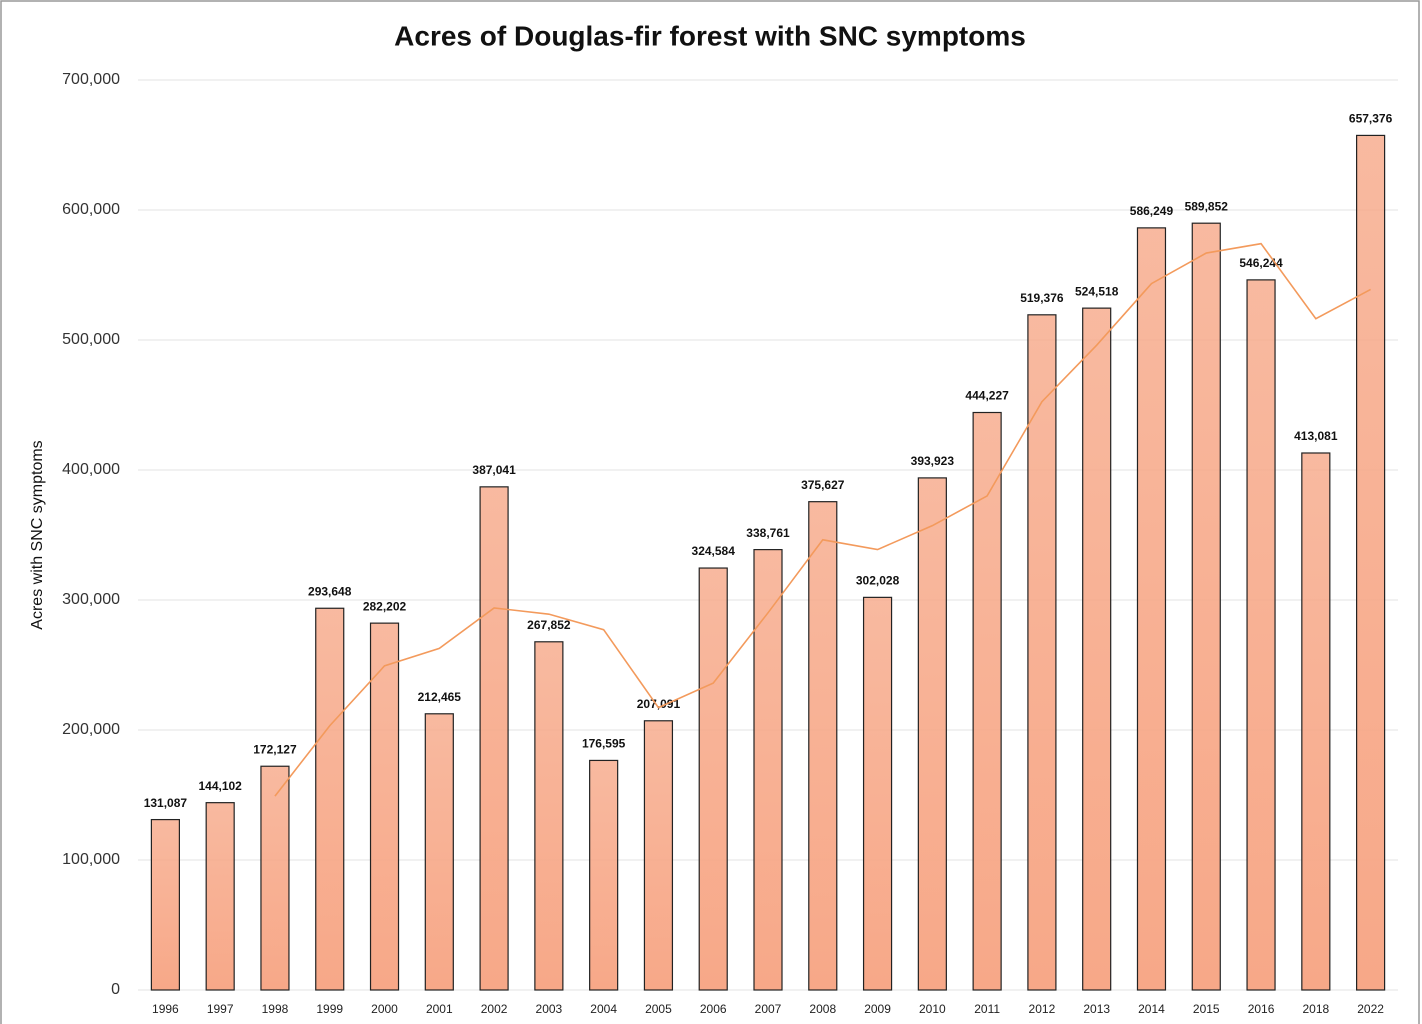 The image size is (1422, 1024). What do you see at coordinates (1207, 206) in the screenshot?
I see `value-label: 589,852` at bounding box center [1207, 206].